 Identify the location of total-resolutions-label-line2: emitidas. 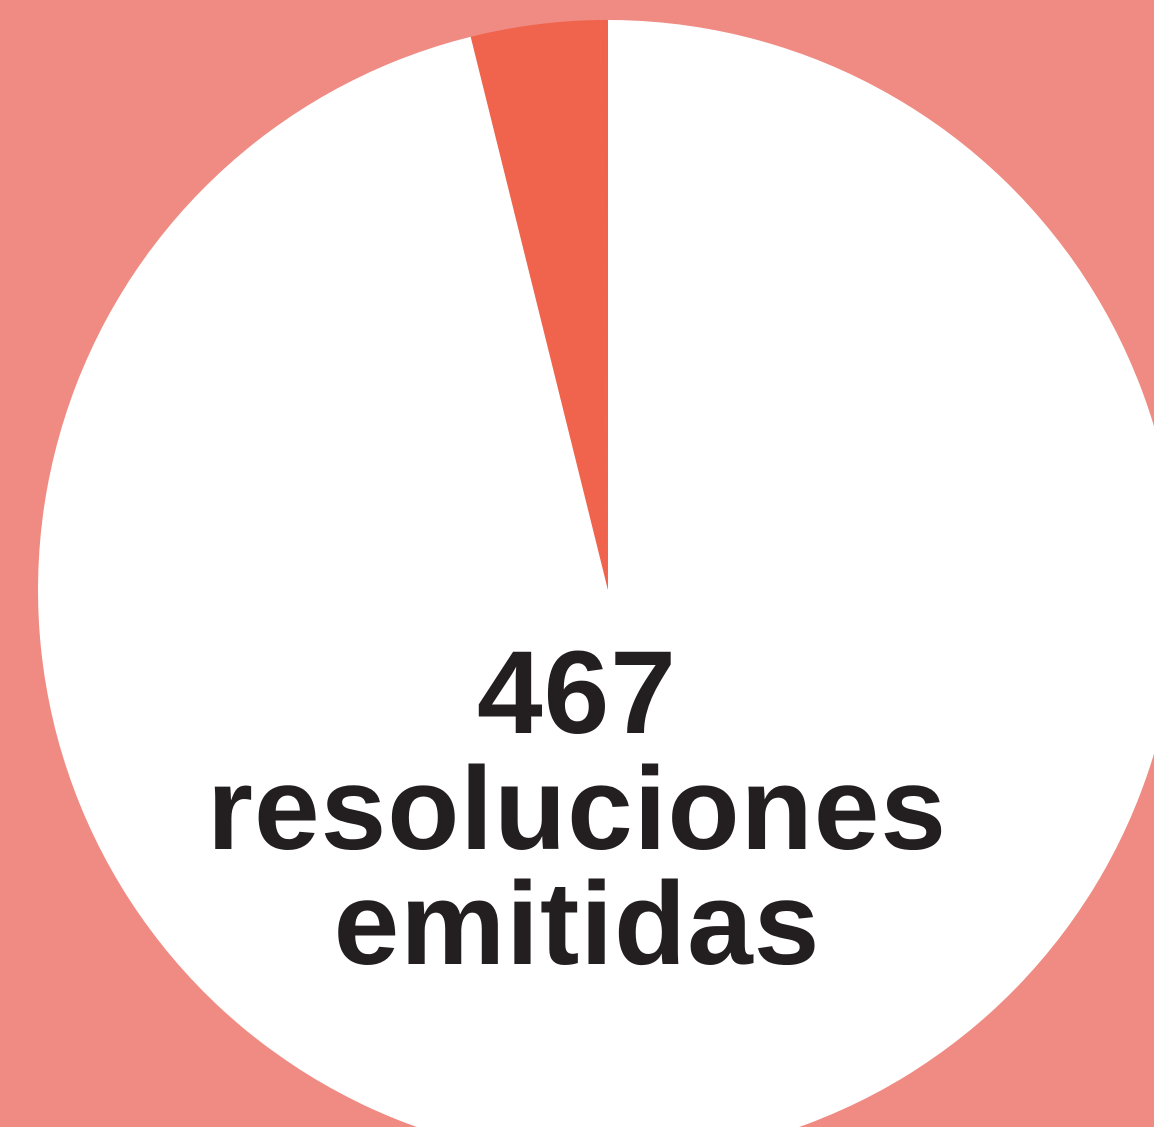
(577, 924).